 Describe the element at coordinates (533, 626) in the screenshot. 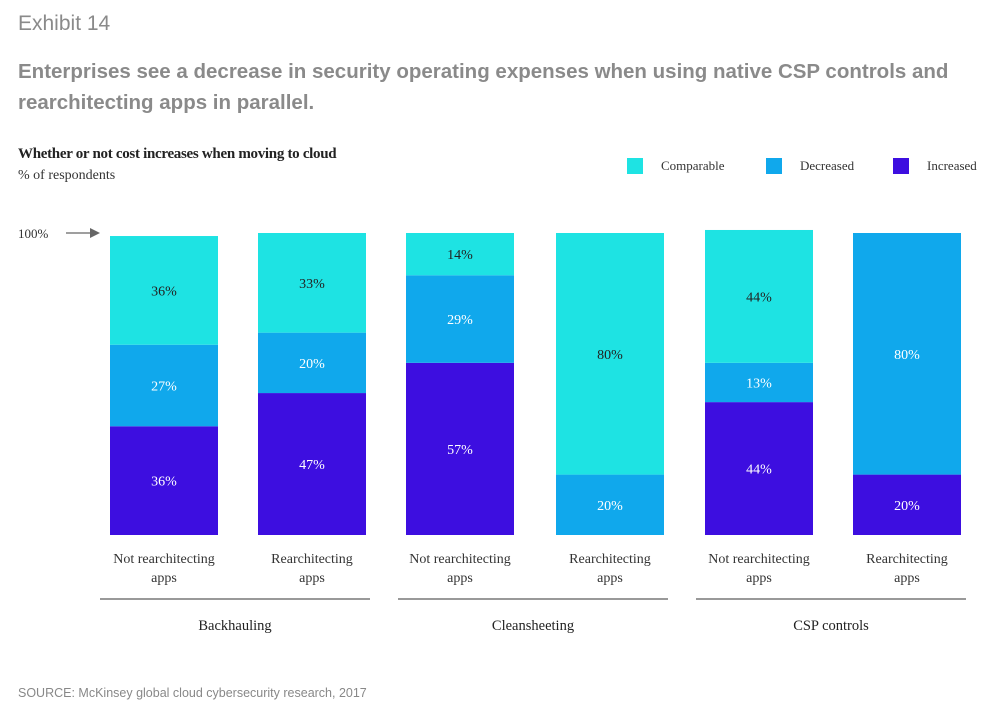

I see `group-label-1: Cleansheeting` at that location.